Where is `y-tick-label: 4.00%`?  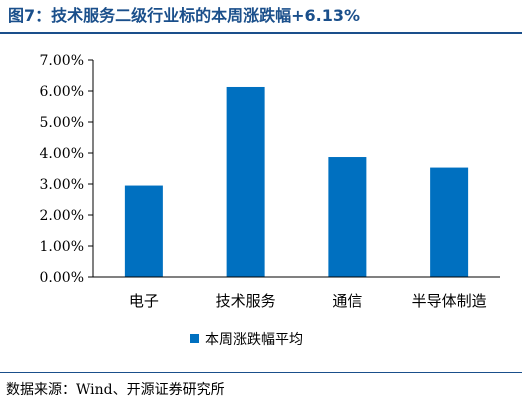 y-tick-label: 4.00% is located at coordinates (62, 154).